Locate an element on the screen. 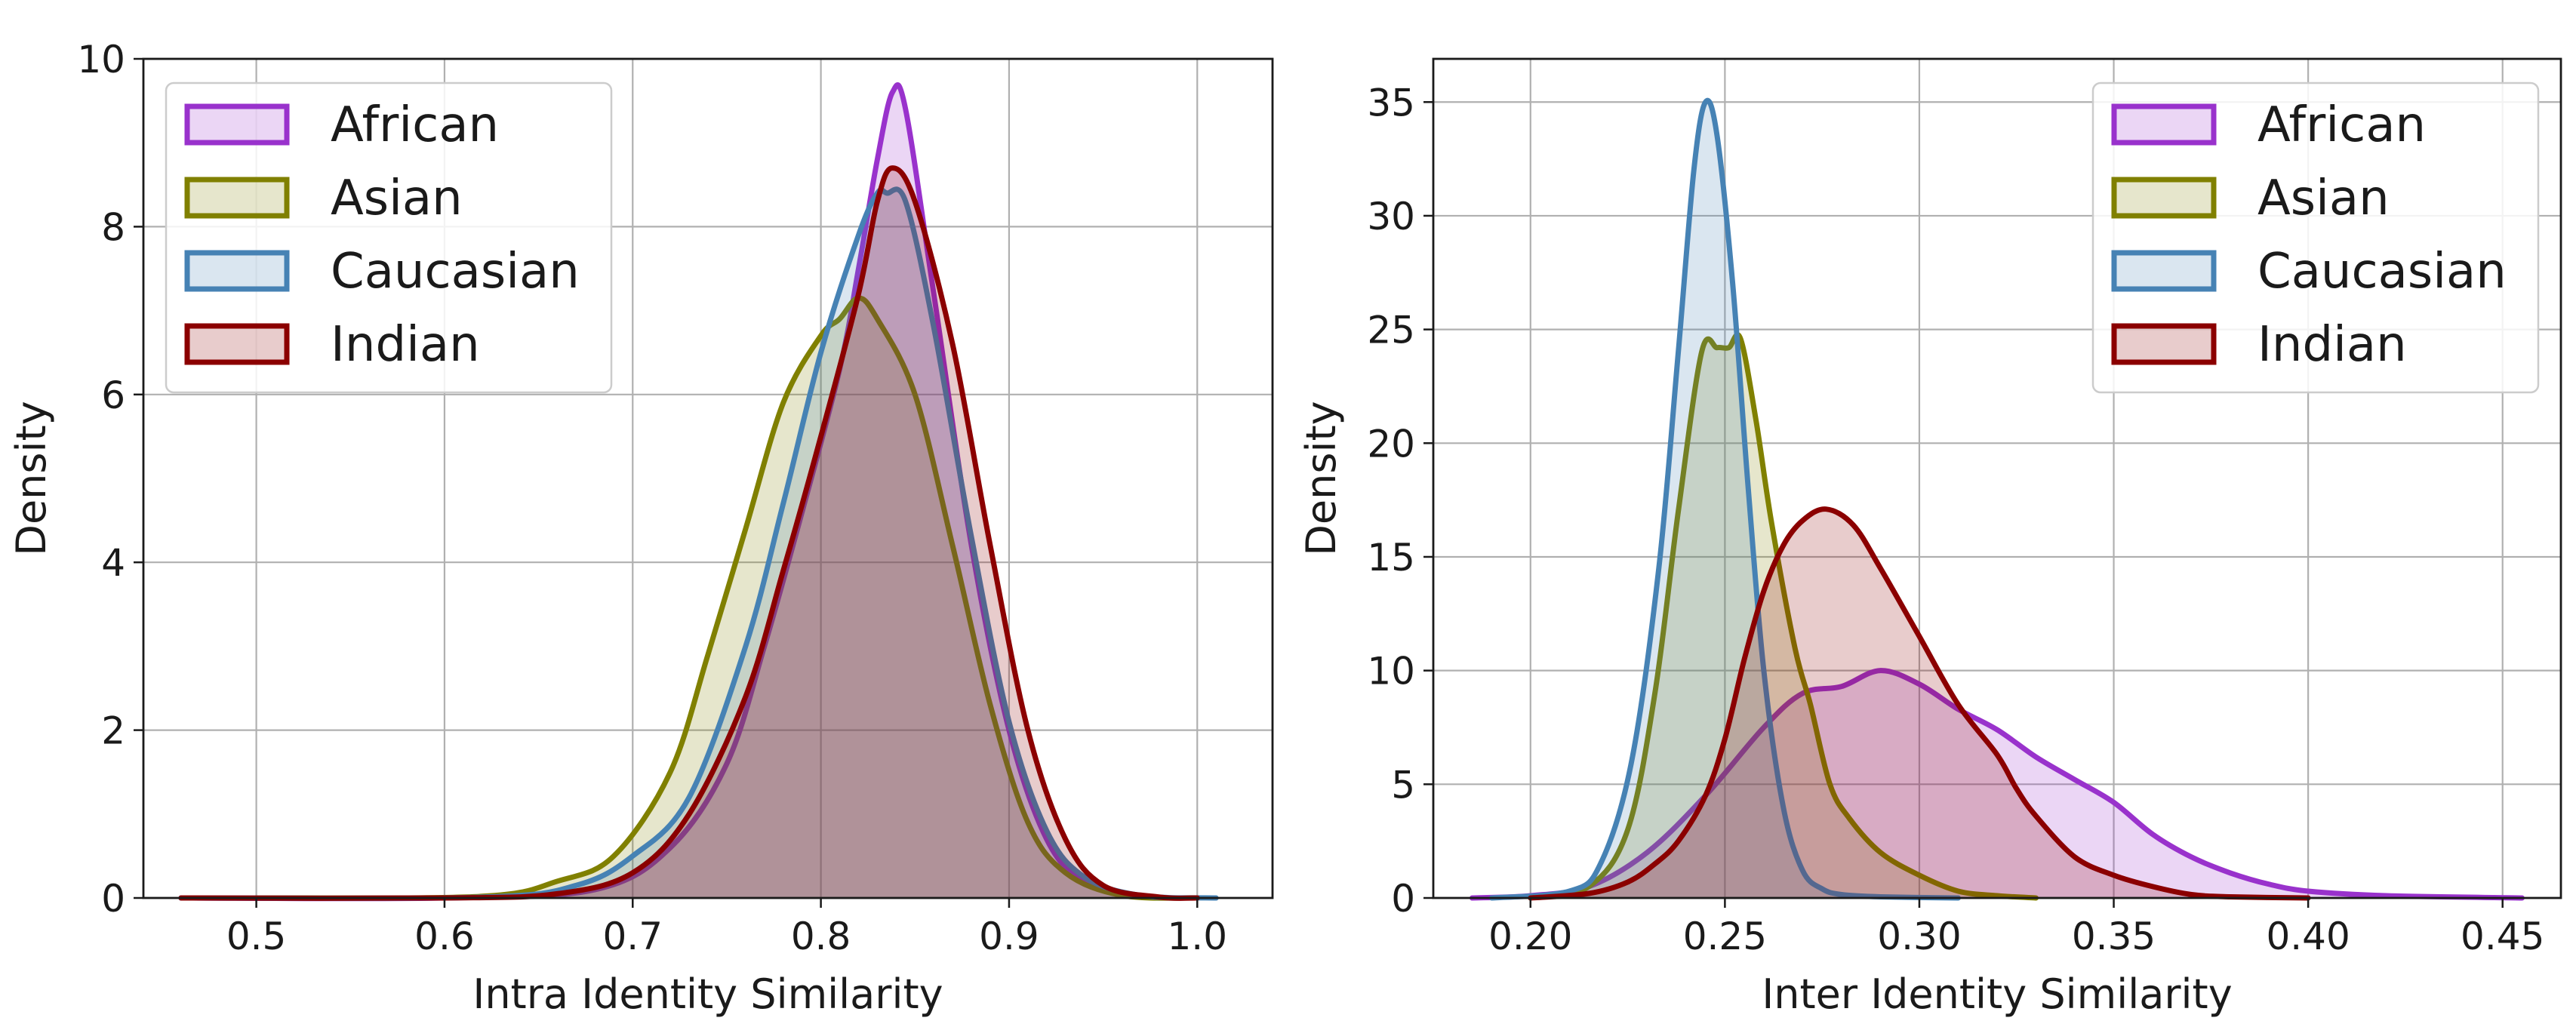  y-tick-label: 20 is located at coordinates (1391, 444).